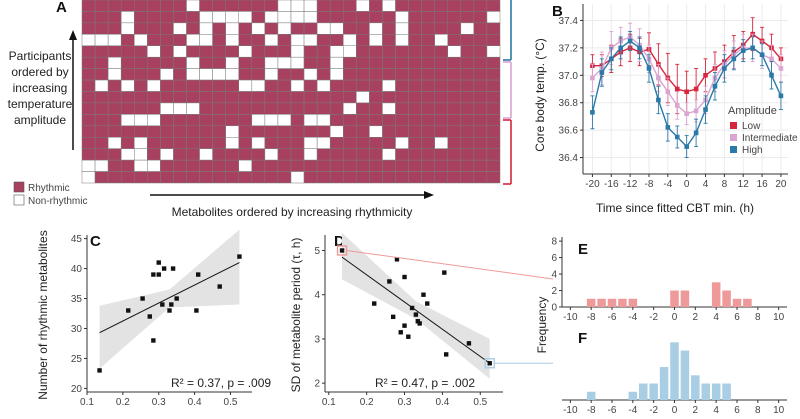 The image size is (800, 419). What do you see at coordinates (77, 269) in the screenshot?
I see `c-y-tick-label: 40` at bounding box center [77, 269].